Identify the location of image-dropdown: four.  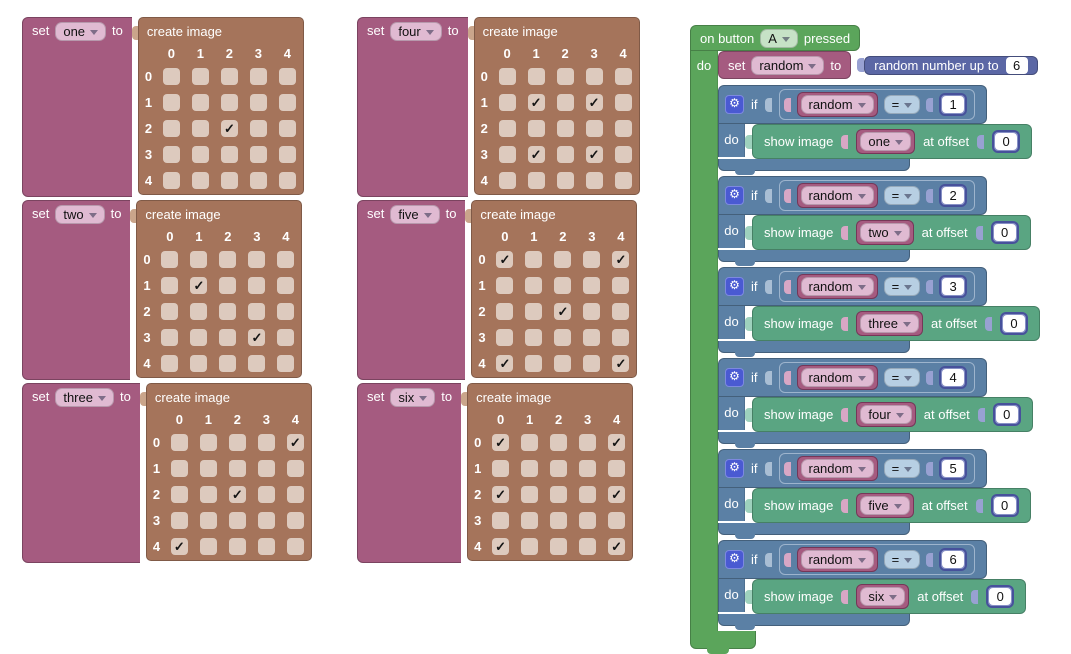
(886, 414).